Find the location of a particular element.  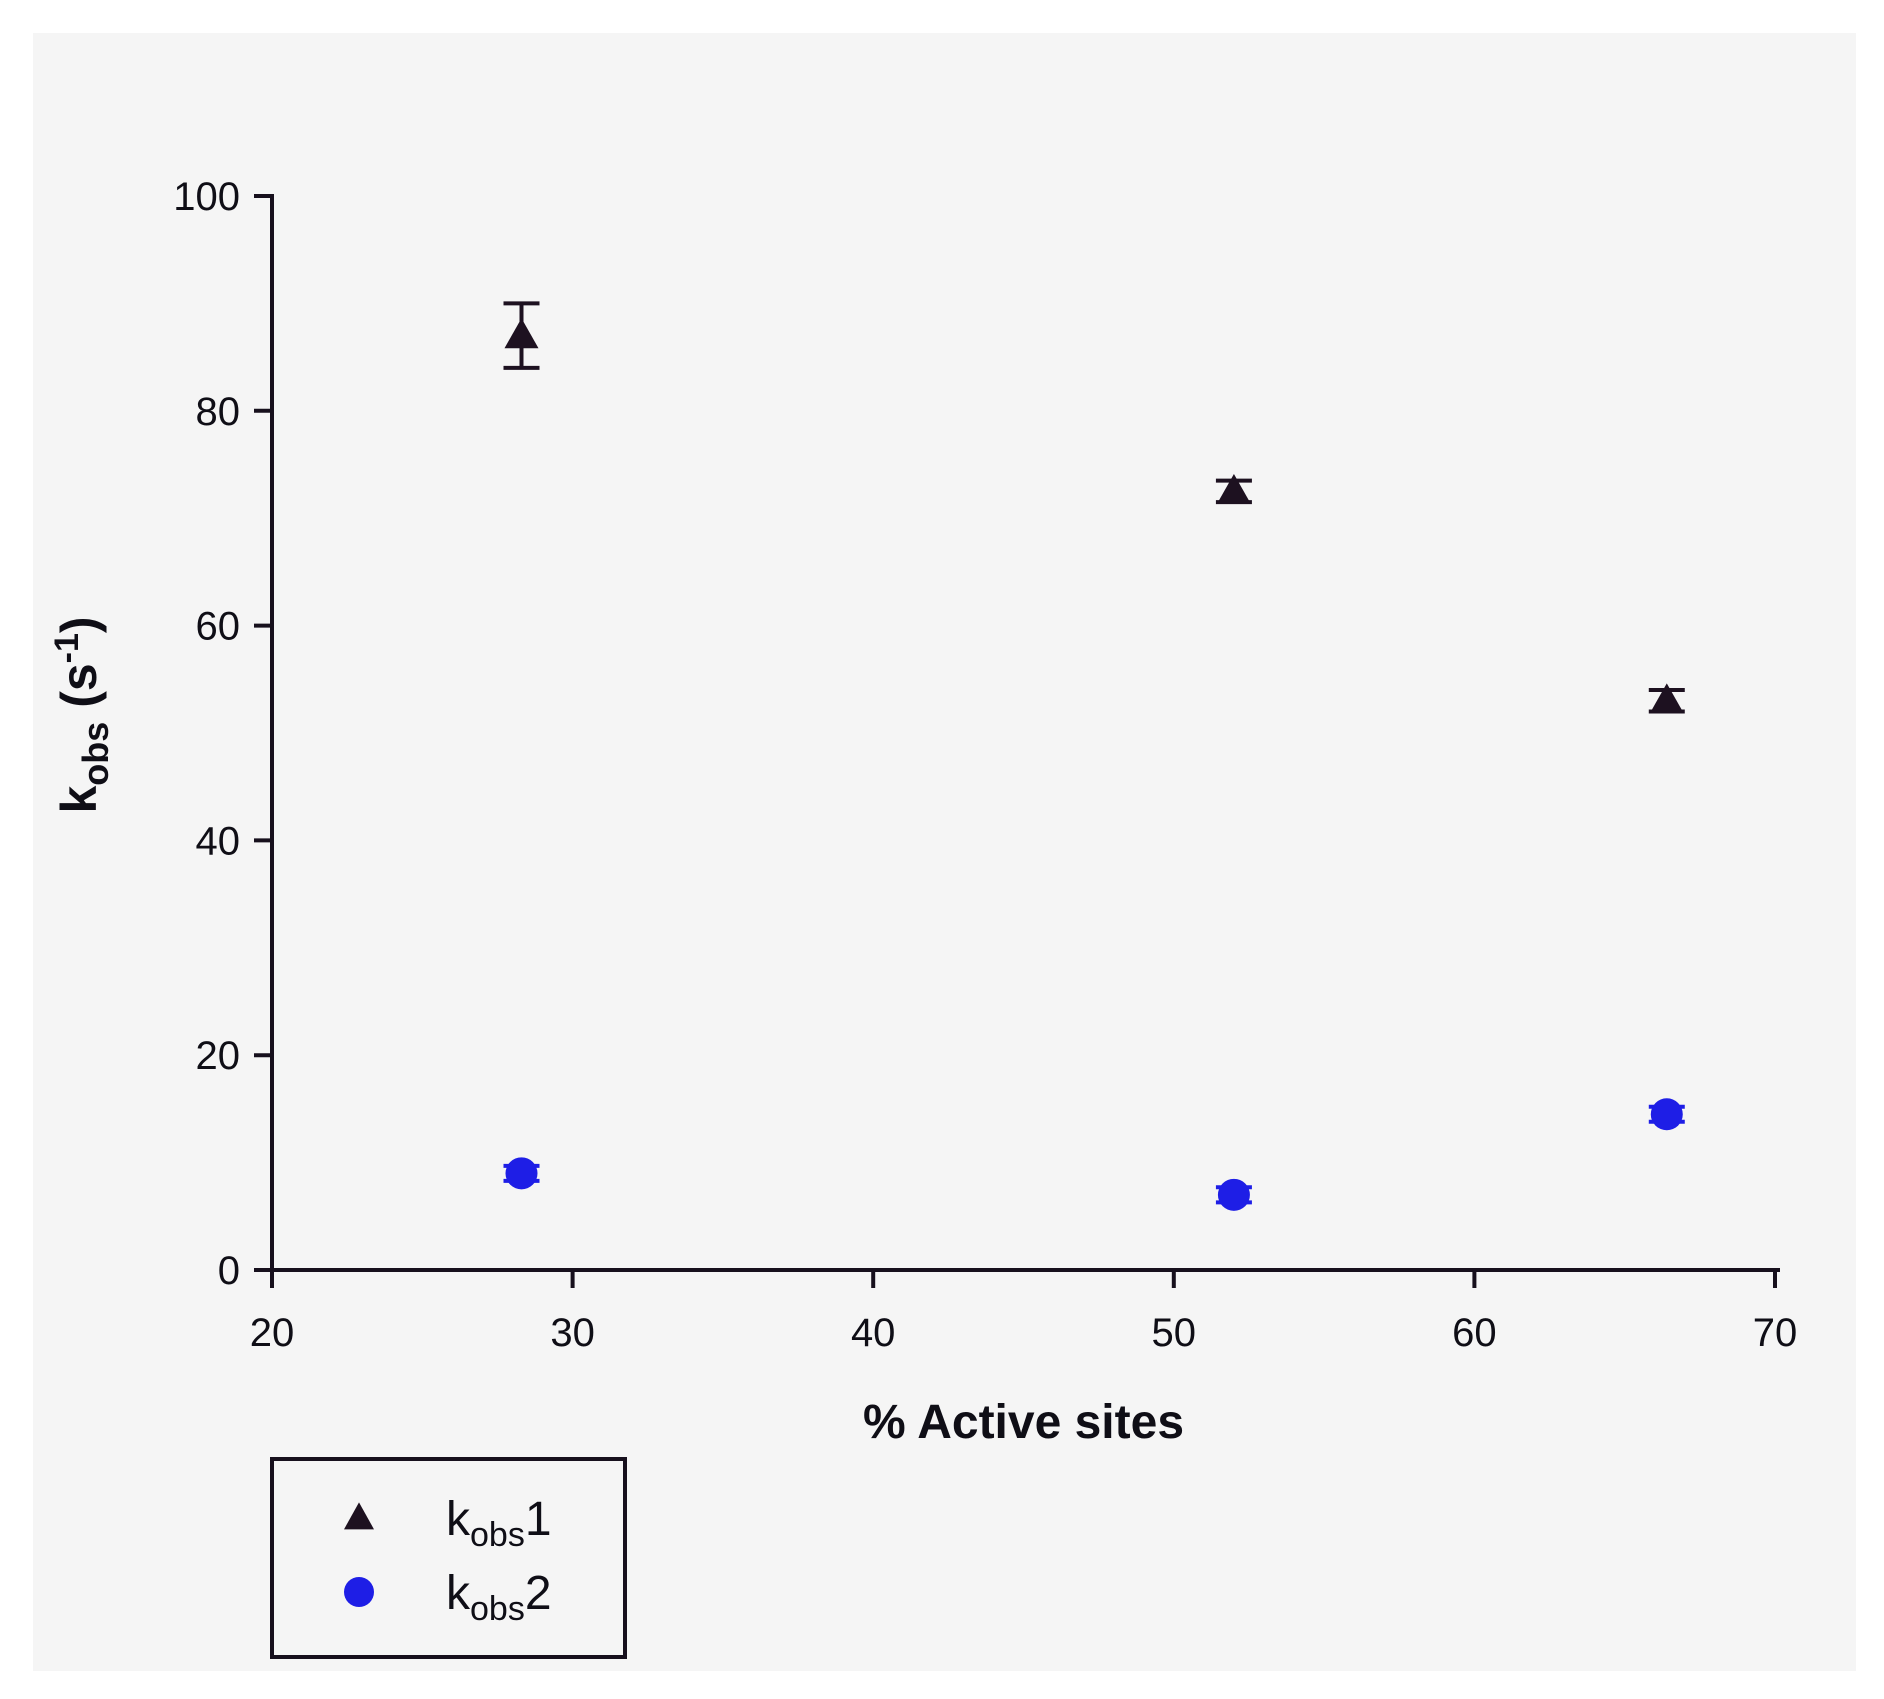

legend-label: kobs2 is located at coordinates (499, 1597).